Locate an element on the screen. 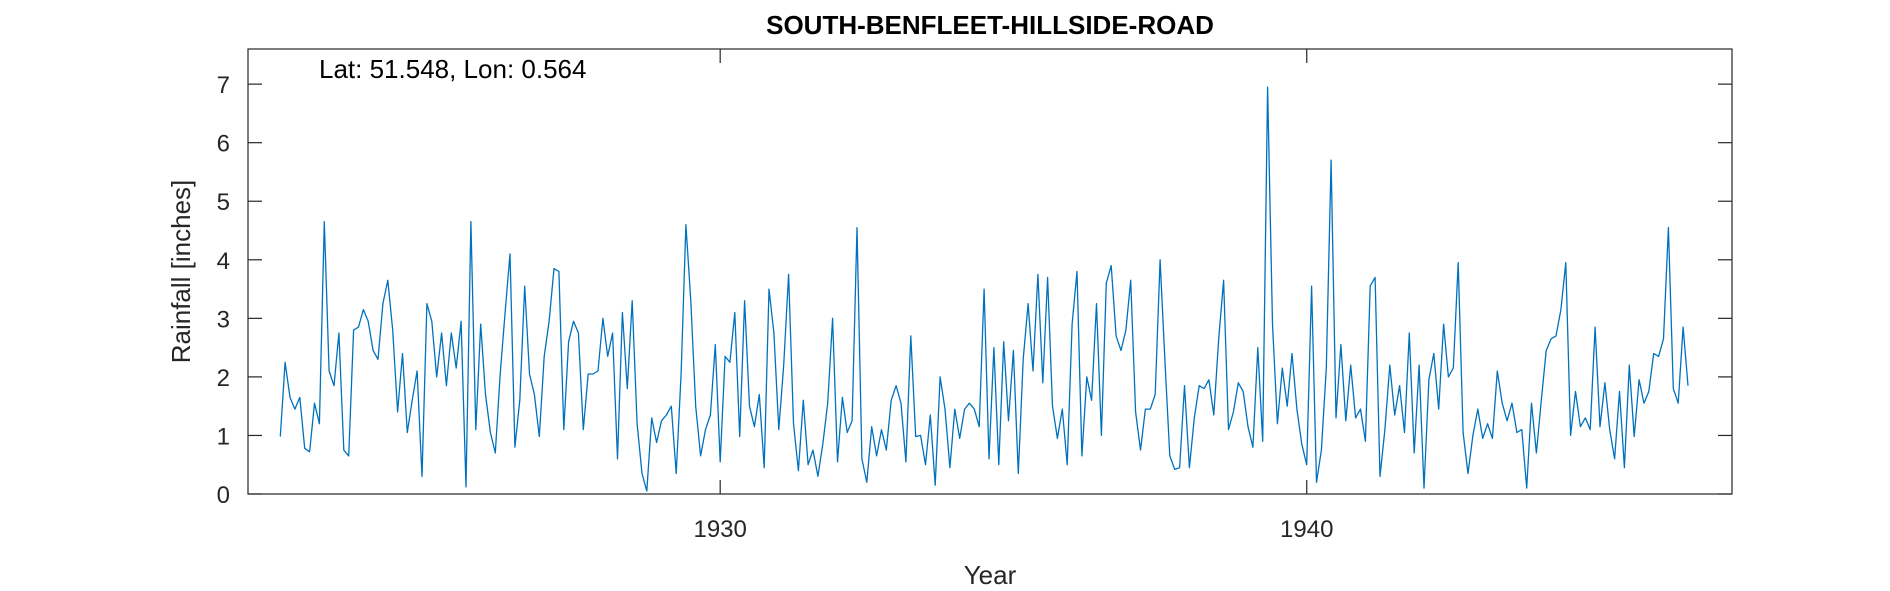  y-tick-label-0: 0 is located at coordinates (223, 495).